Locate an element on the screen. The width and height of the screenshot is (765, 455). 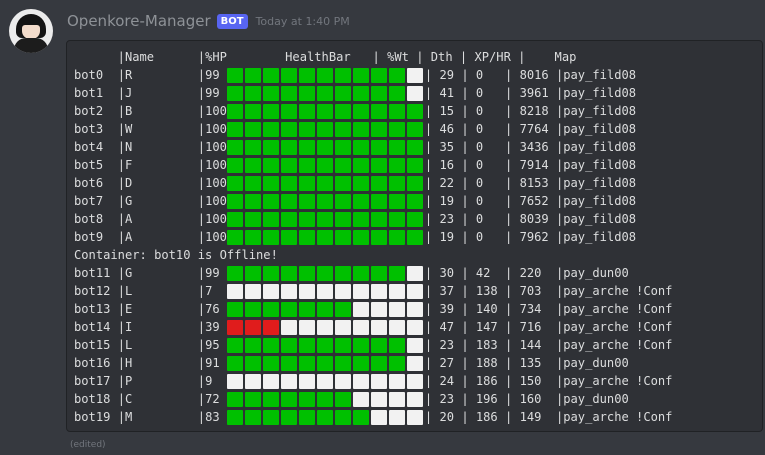
death-count: 186 is located at coordinates (490, 381).